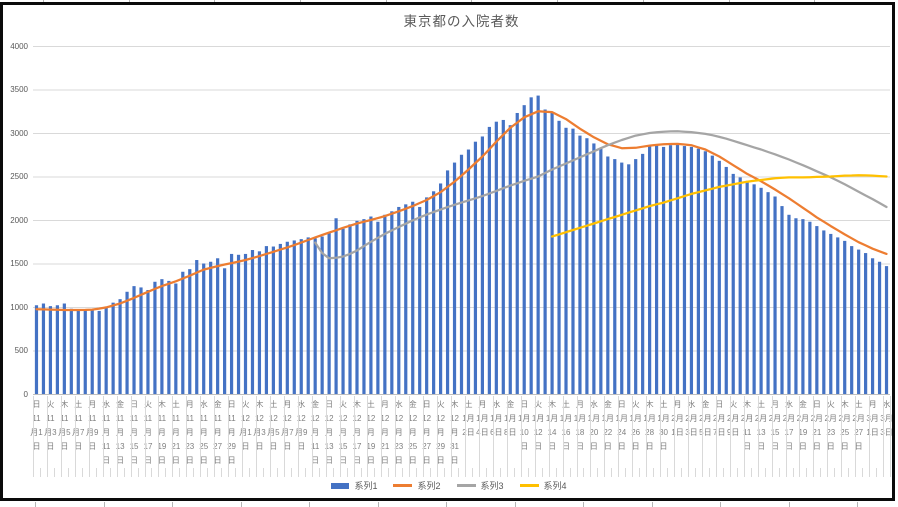 This screenshot has width=898, height=507. I want to click on legend-item-系列2: 系列2, so click(417, 485).